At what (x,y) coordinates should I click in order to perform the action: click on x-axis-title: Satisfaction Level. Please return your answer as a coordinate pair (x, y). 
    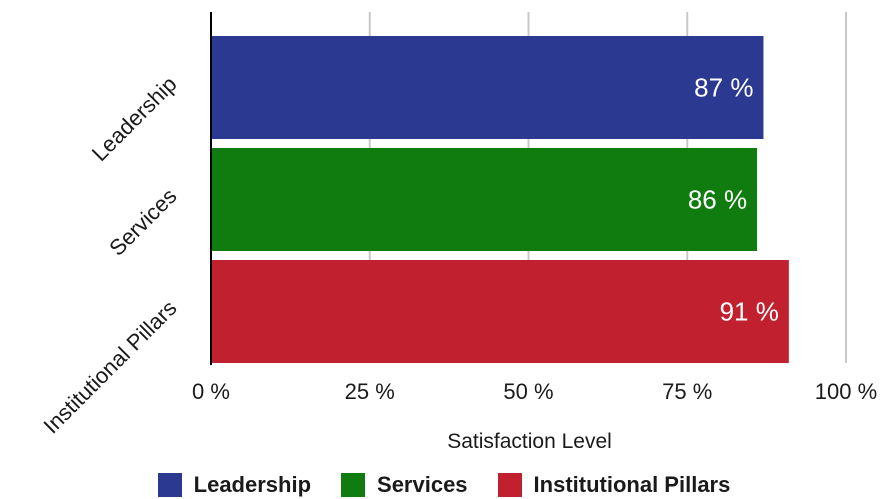
    Looking at the image, I should click on (529, 441).